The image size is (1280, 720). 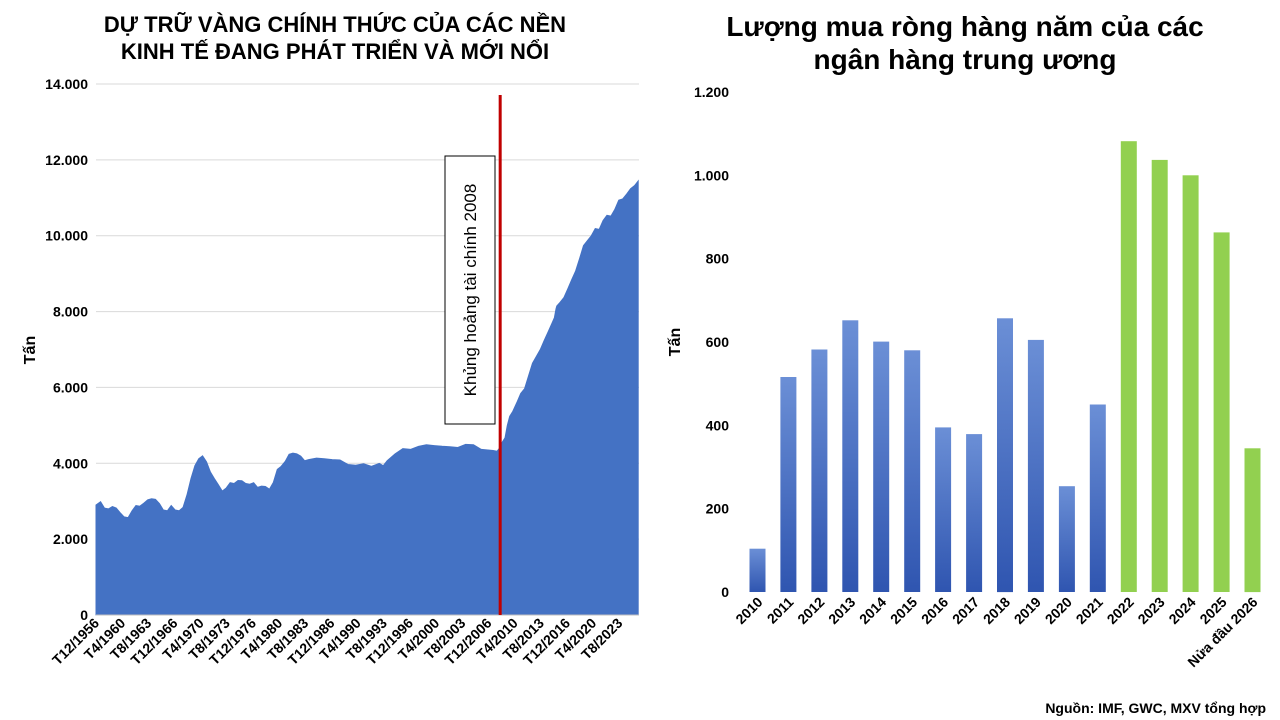 I want to click on x-tick-label: 2015, so click(x=903, y=610).